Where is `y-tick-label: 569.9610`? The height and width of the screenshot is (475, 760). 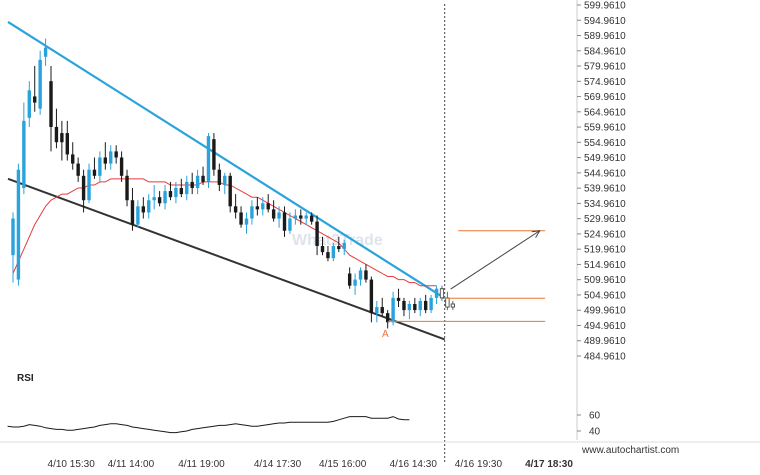 y-tick-label: 569.9610 is located at coordinates (605, 97).